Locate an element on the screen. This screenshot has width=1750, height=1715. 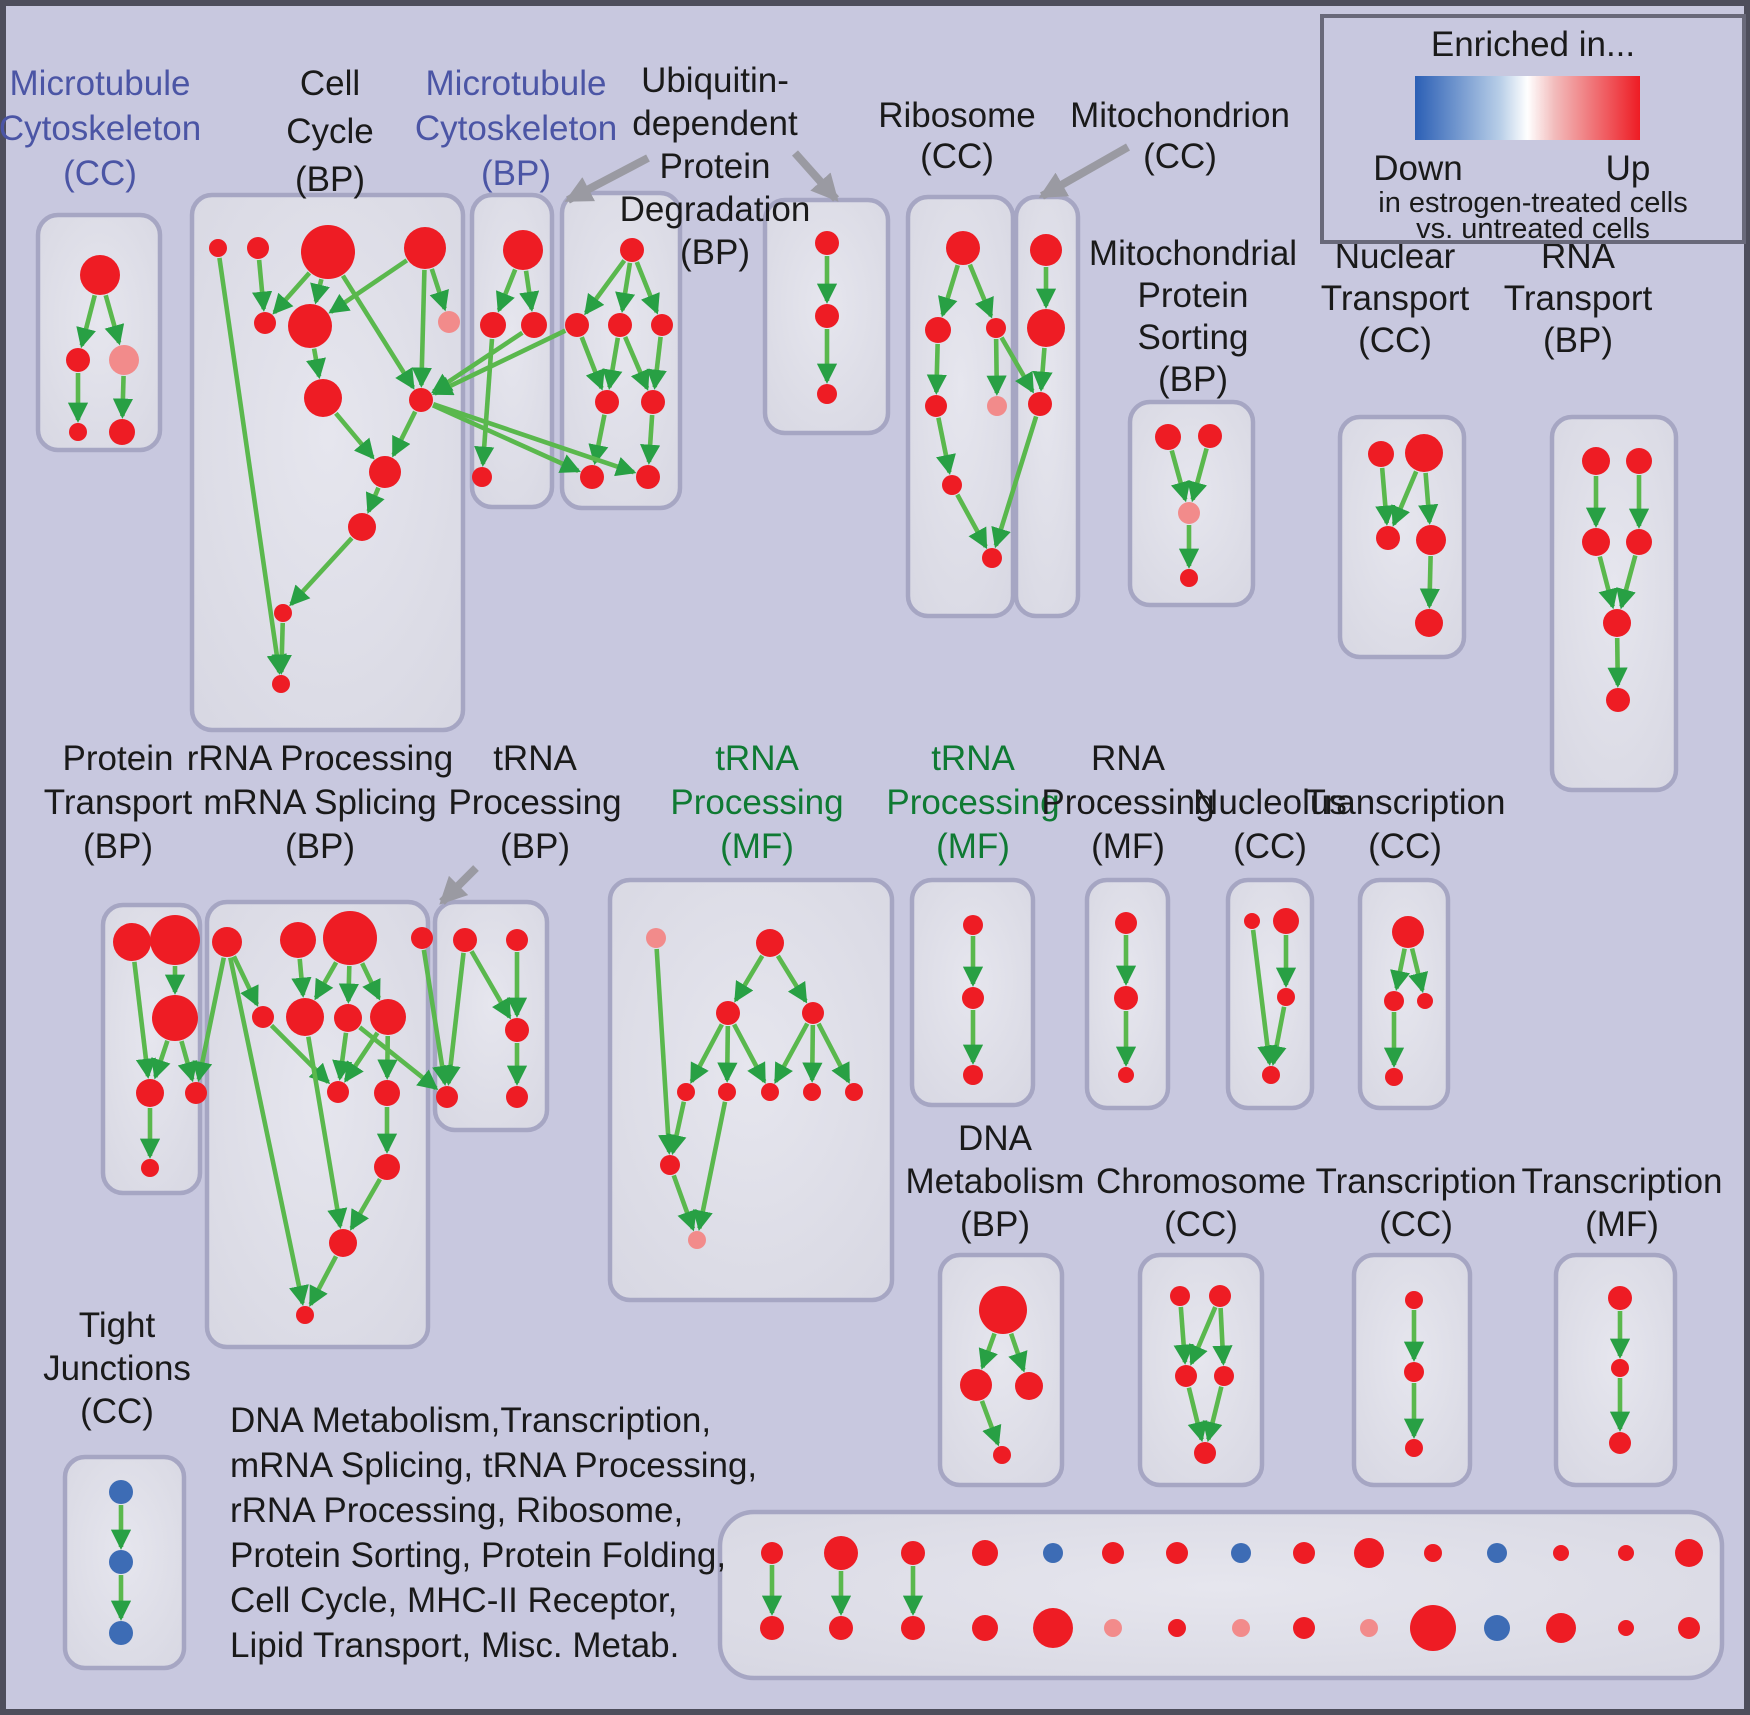
dna-metabolism-box is located at coordinates (1001, 1370).